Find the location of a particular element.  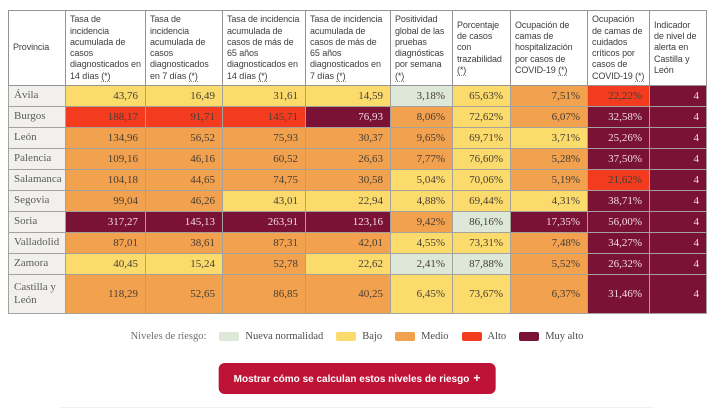

value-cell: 188,17 is located at coordinates (105, 117).